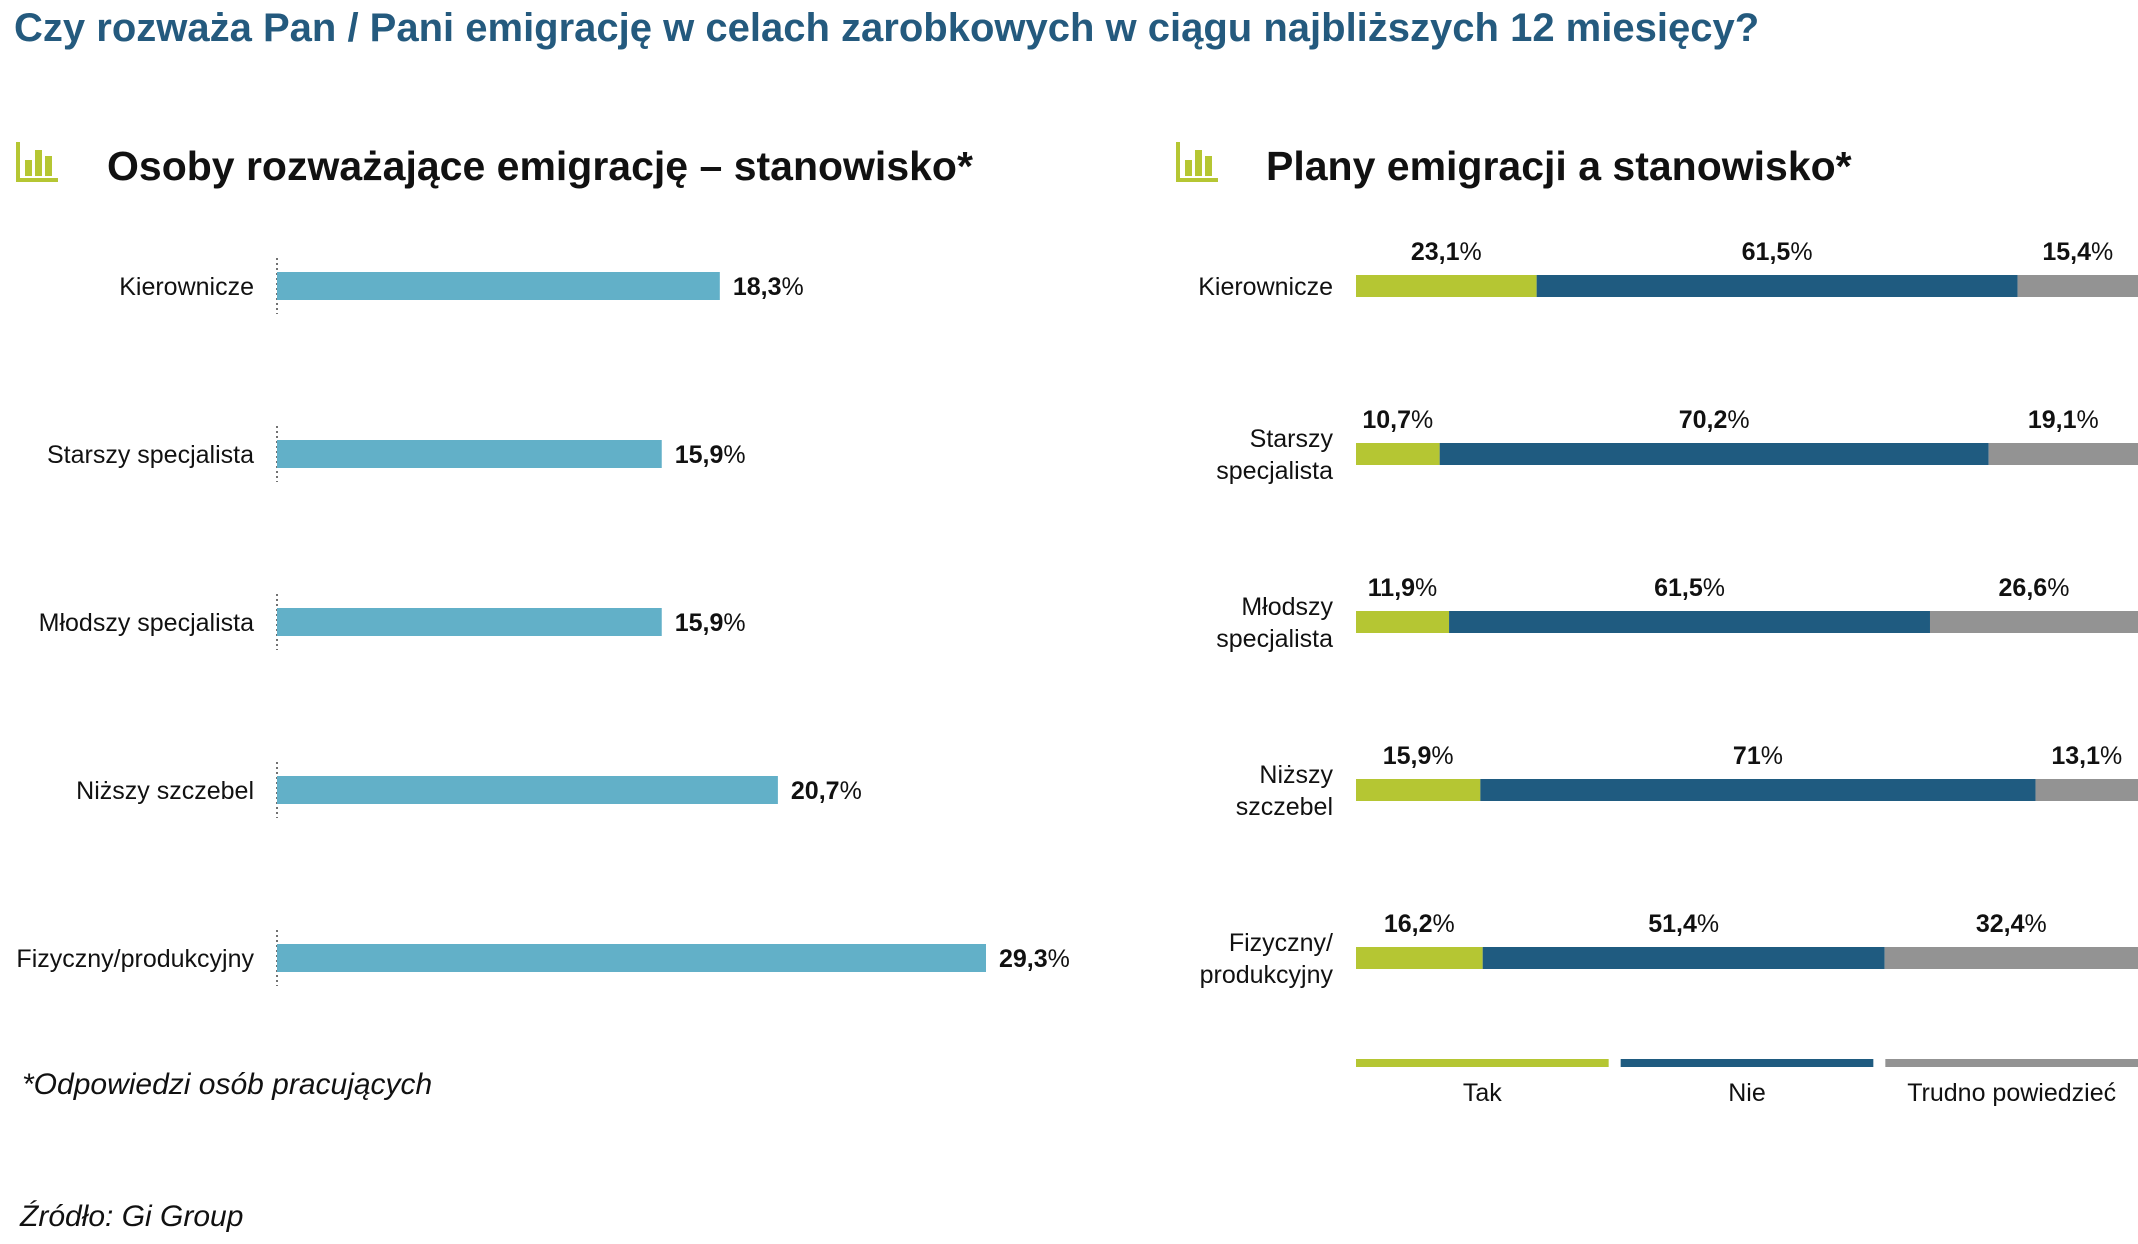 This screenshot has height=1244, width=2138. What do you see at coordinates (1292, 439) in the screenshot?
I see `category-label: Starszy` at bounding box center [1292, 439].